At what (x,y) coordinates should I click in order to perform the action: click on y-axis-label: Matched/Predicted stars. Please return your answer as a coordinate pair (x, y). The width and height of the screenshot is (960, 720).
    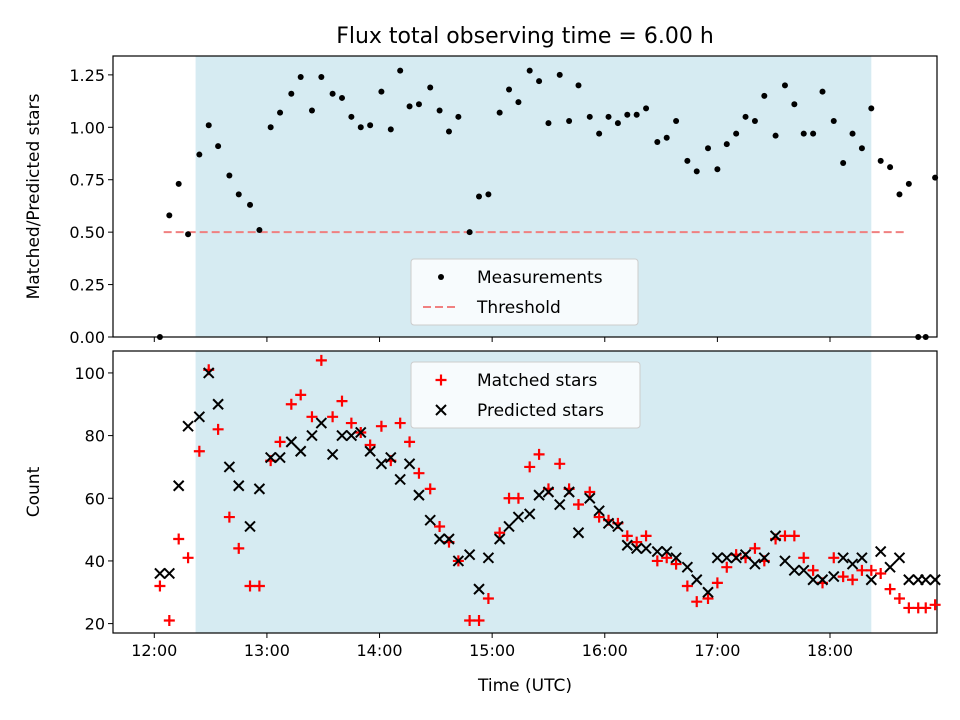
    Looking at the image, I should click on (34, 196).